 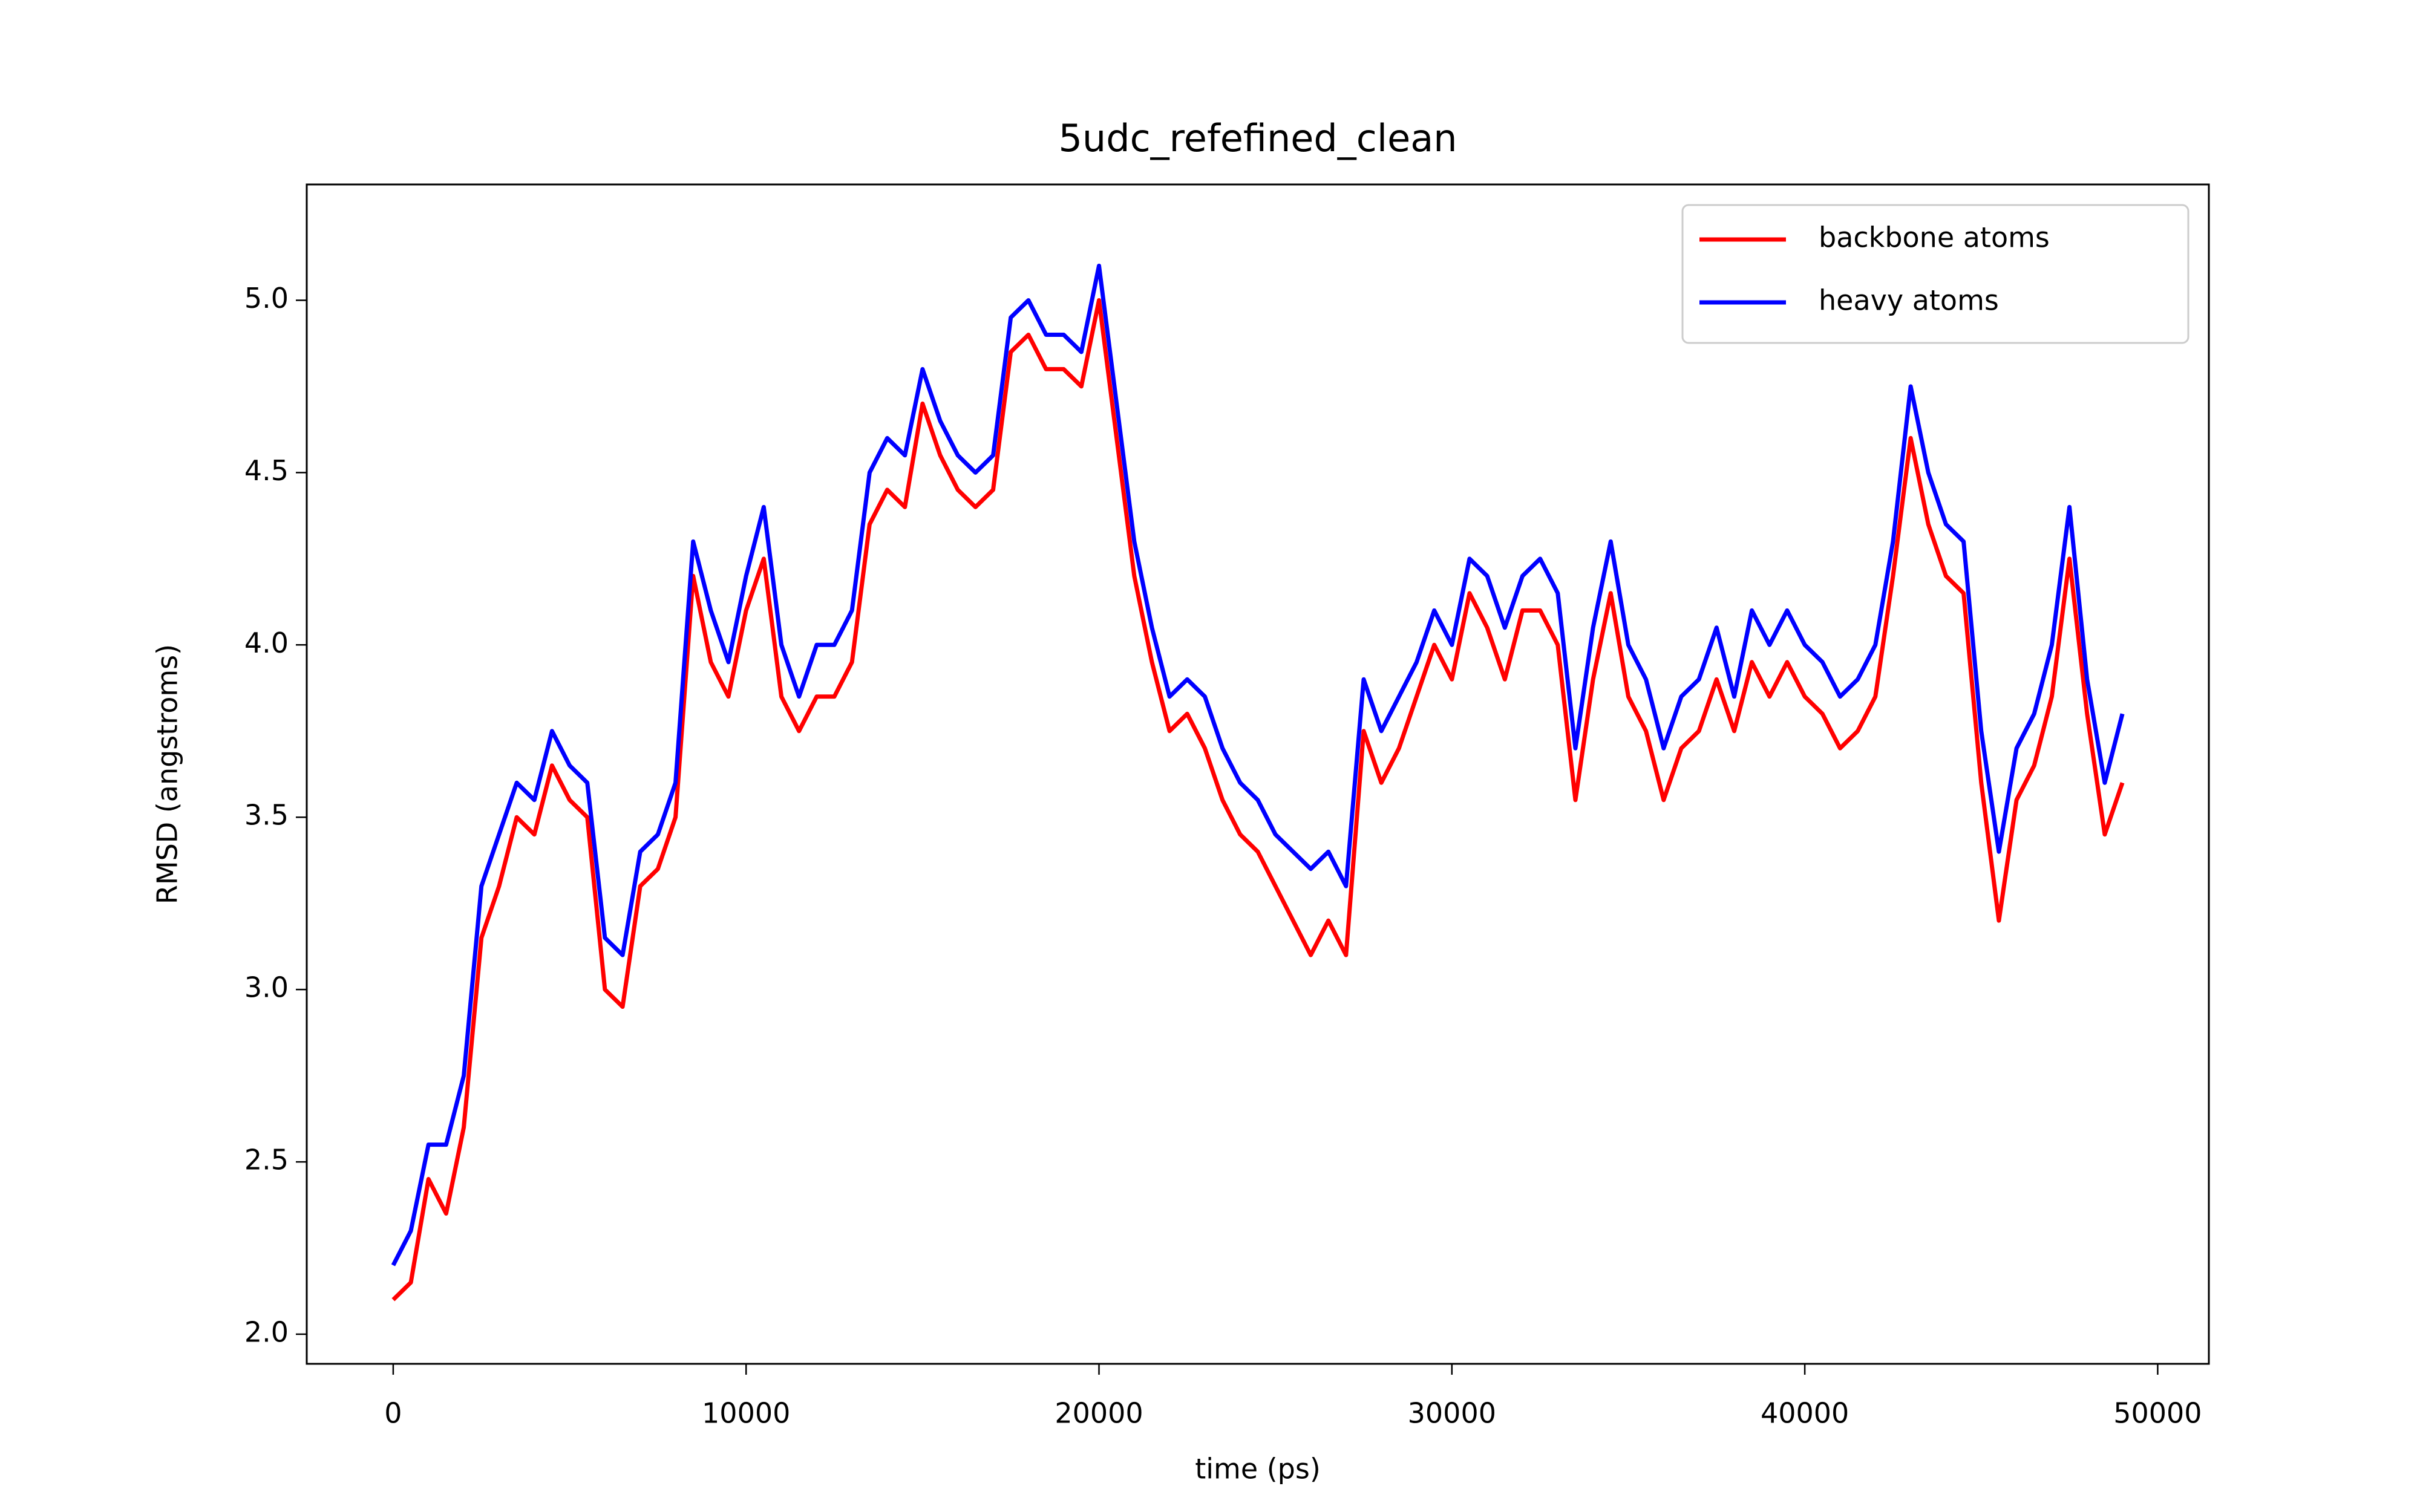 What do you see at coordinates (266, 1331) in the screenshot?
I see `y-tick-label: 2.0` at bounding box center [266, 1331].